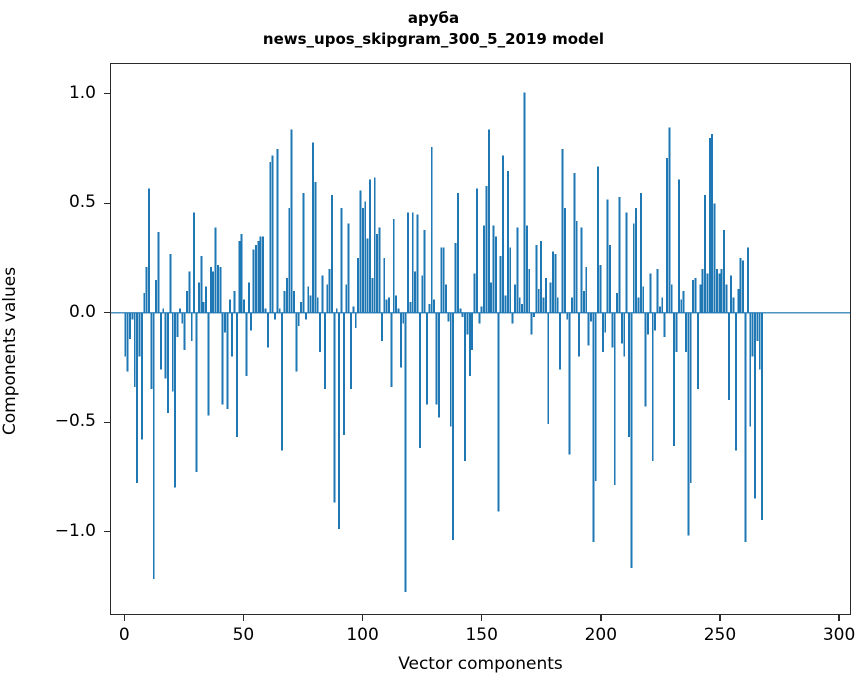 This screenshot has width=867, height=696. Describe the element at coordinates (481, 635) in the screenshot. I see `x-tick-label: 150` at that location.